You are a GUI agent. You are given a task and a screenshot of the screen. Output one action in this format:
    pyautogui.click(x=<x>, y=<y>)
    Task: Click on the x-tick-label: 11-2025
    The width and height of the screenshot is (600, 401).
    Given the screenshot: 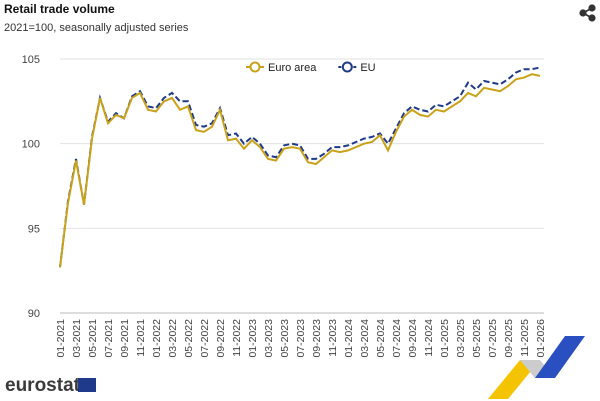 What is the action you would take?
    pyautogui.click(x=525, y=338)
    